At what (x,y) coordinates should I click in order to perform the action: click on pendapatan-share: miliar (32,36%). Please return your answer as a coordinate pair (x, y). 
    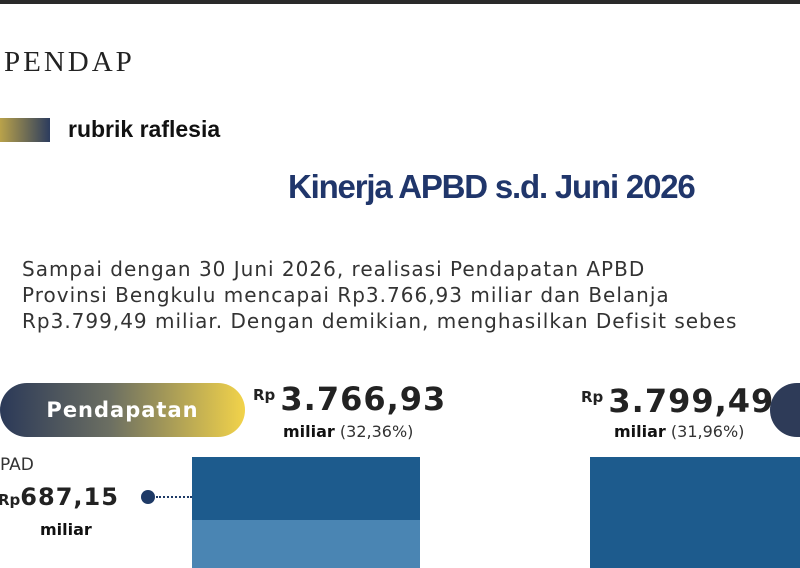
    Looking at the image, I should click on (348, 431).